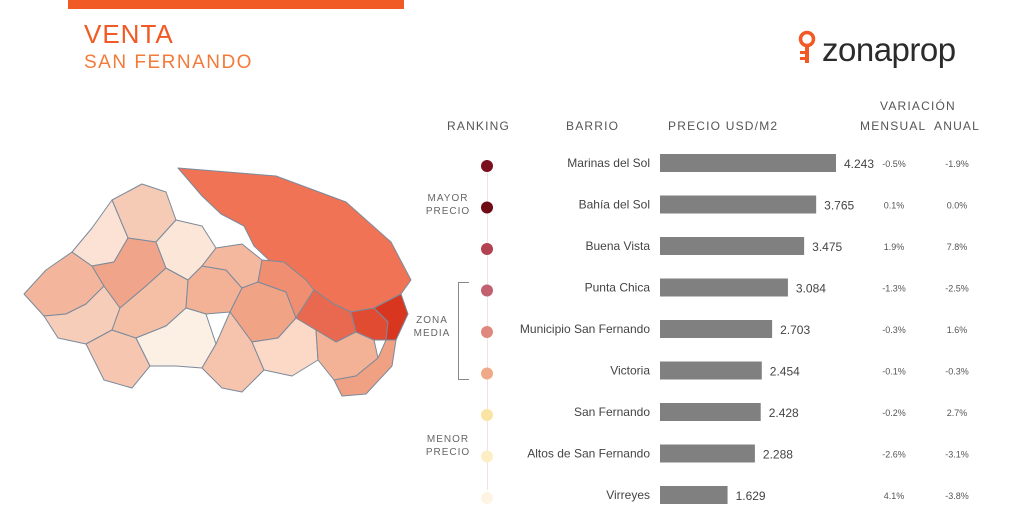 This screenshot has height=523, width=1024. What do you see at coordinates (618, 288) in the screenshot?
I see `barrio-label: Punta Chica` at bounding box center [618, 288].